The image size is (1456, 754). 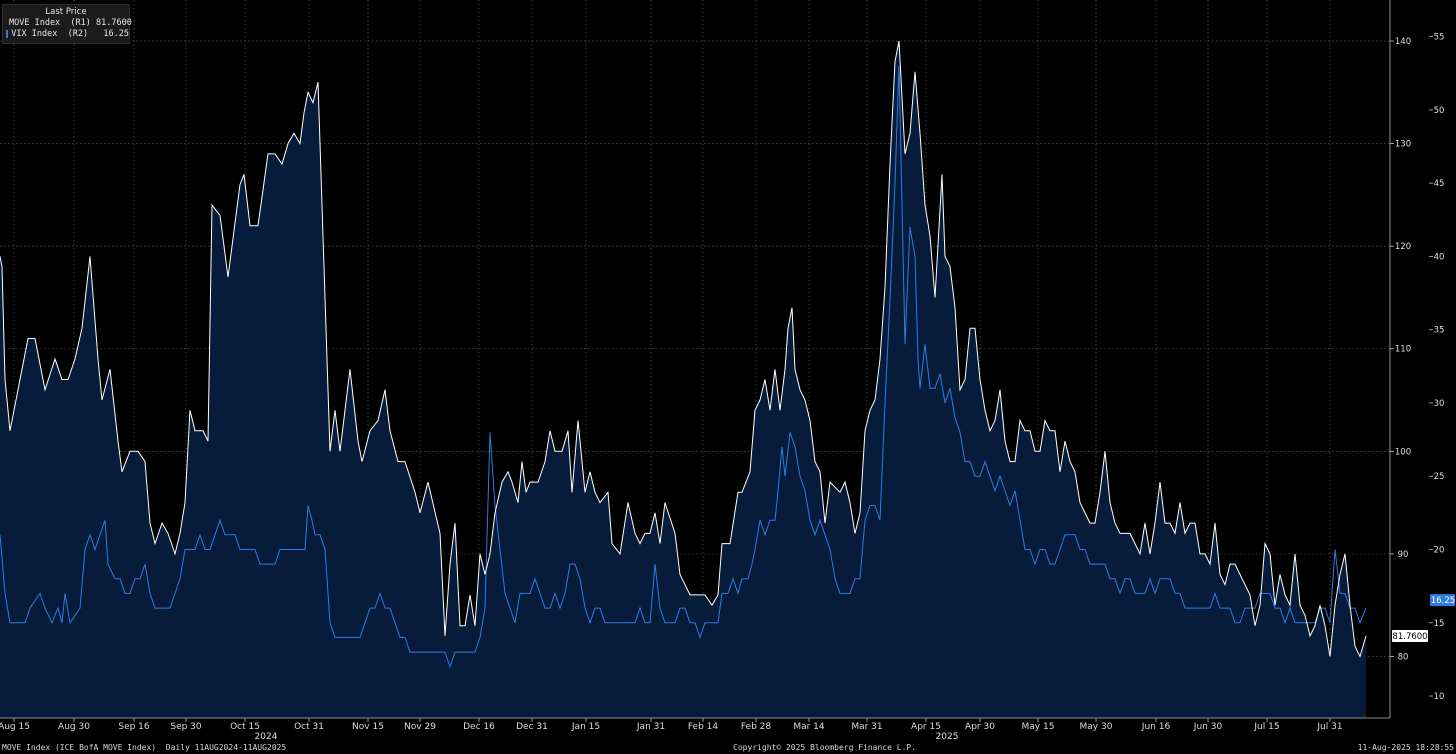 I want to click on r1-tick-label: 120, so click(x=1403, y=247).